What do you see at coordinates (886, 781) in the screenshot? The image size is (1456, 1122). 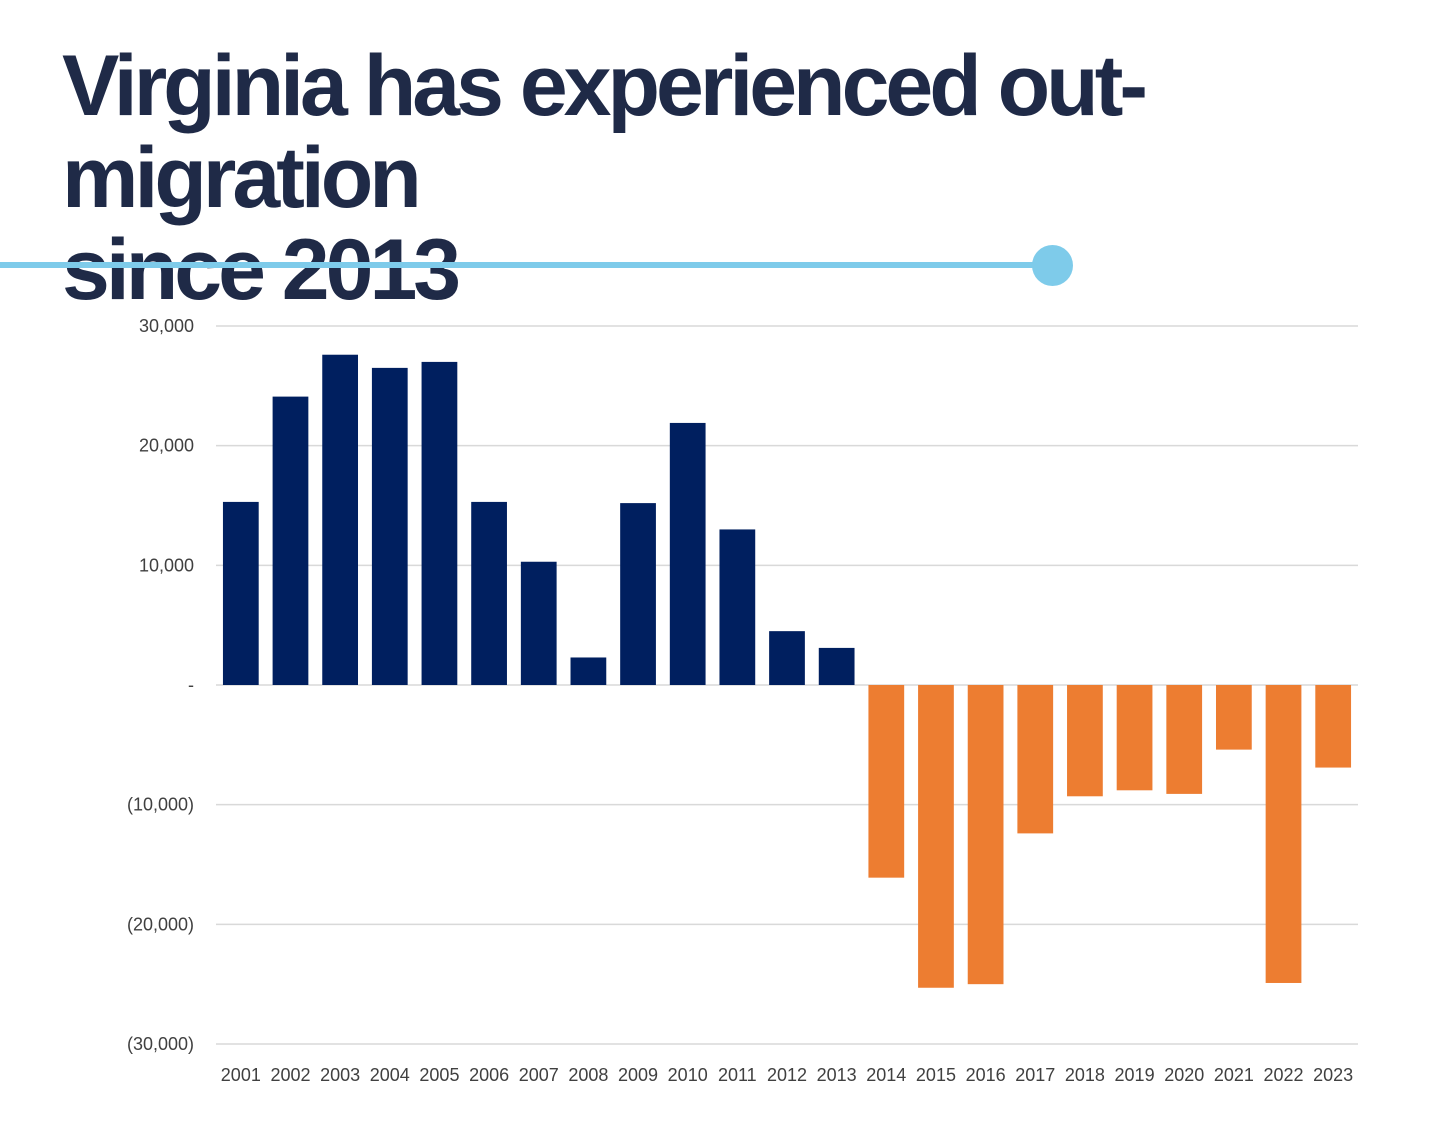 I see `bar-2014` at bounding box center [886, 781].